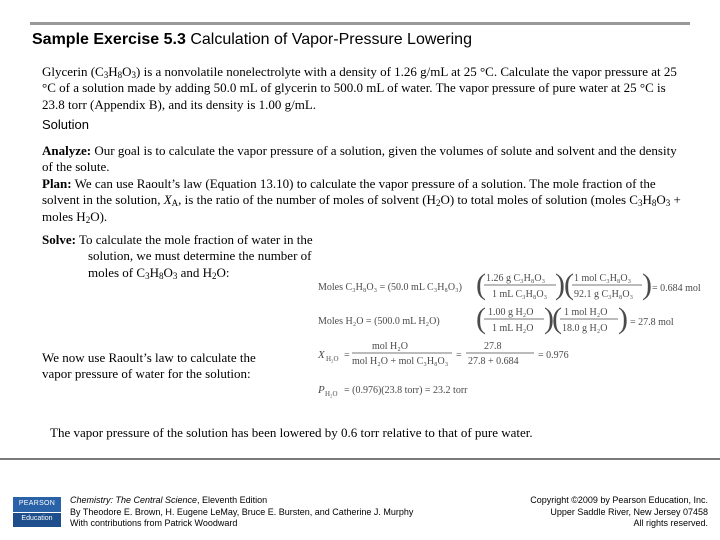 The image size is (720, 540). What do you see at coordinates (493, 346) in the screenshot?
I see `mf-val-num: 27.8` at bounding box center [493, 346].